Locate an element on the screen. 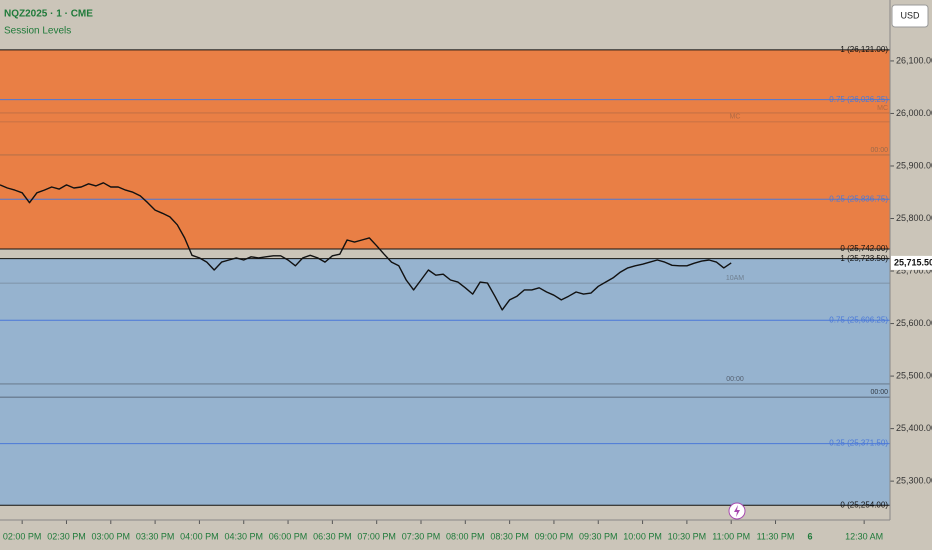  session-label: 10AM is located at coordinates (735, 278).